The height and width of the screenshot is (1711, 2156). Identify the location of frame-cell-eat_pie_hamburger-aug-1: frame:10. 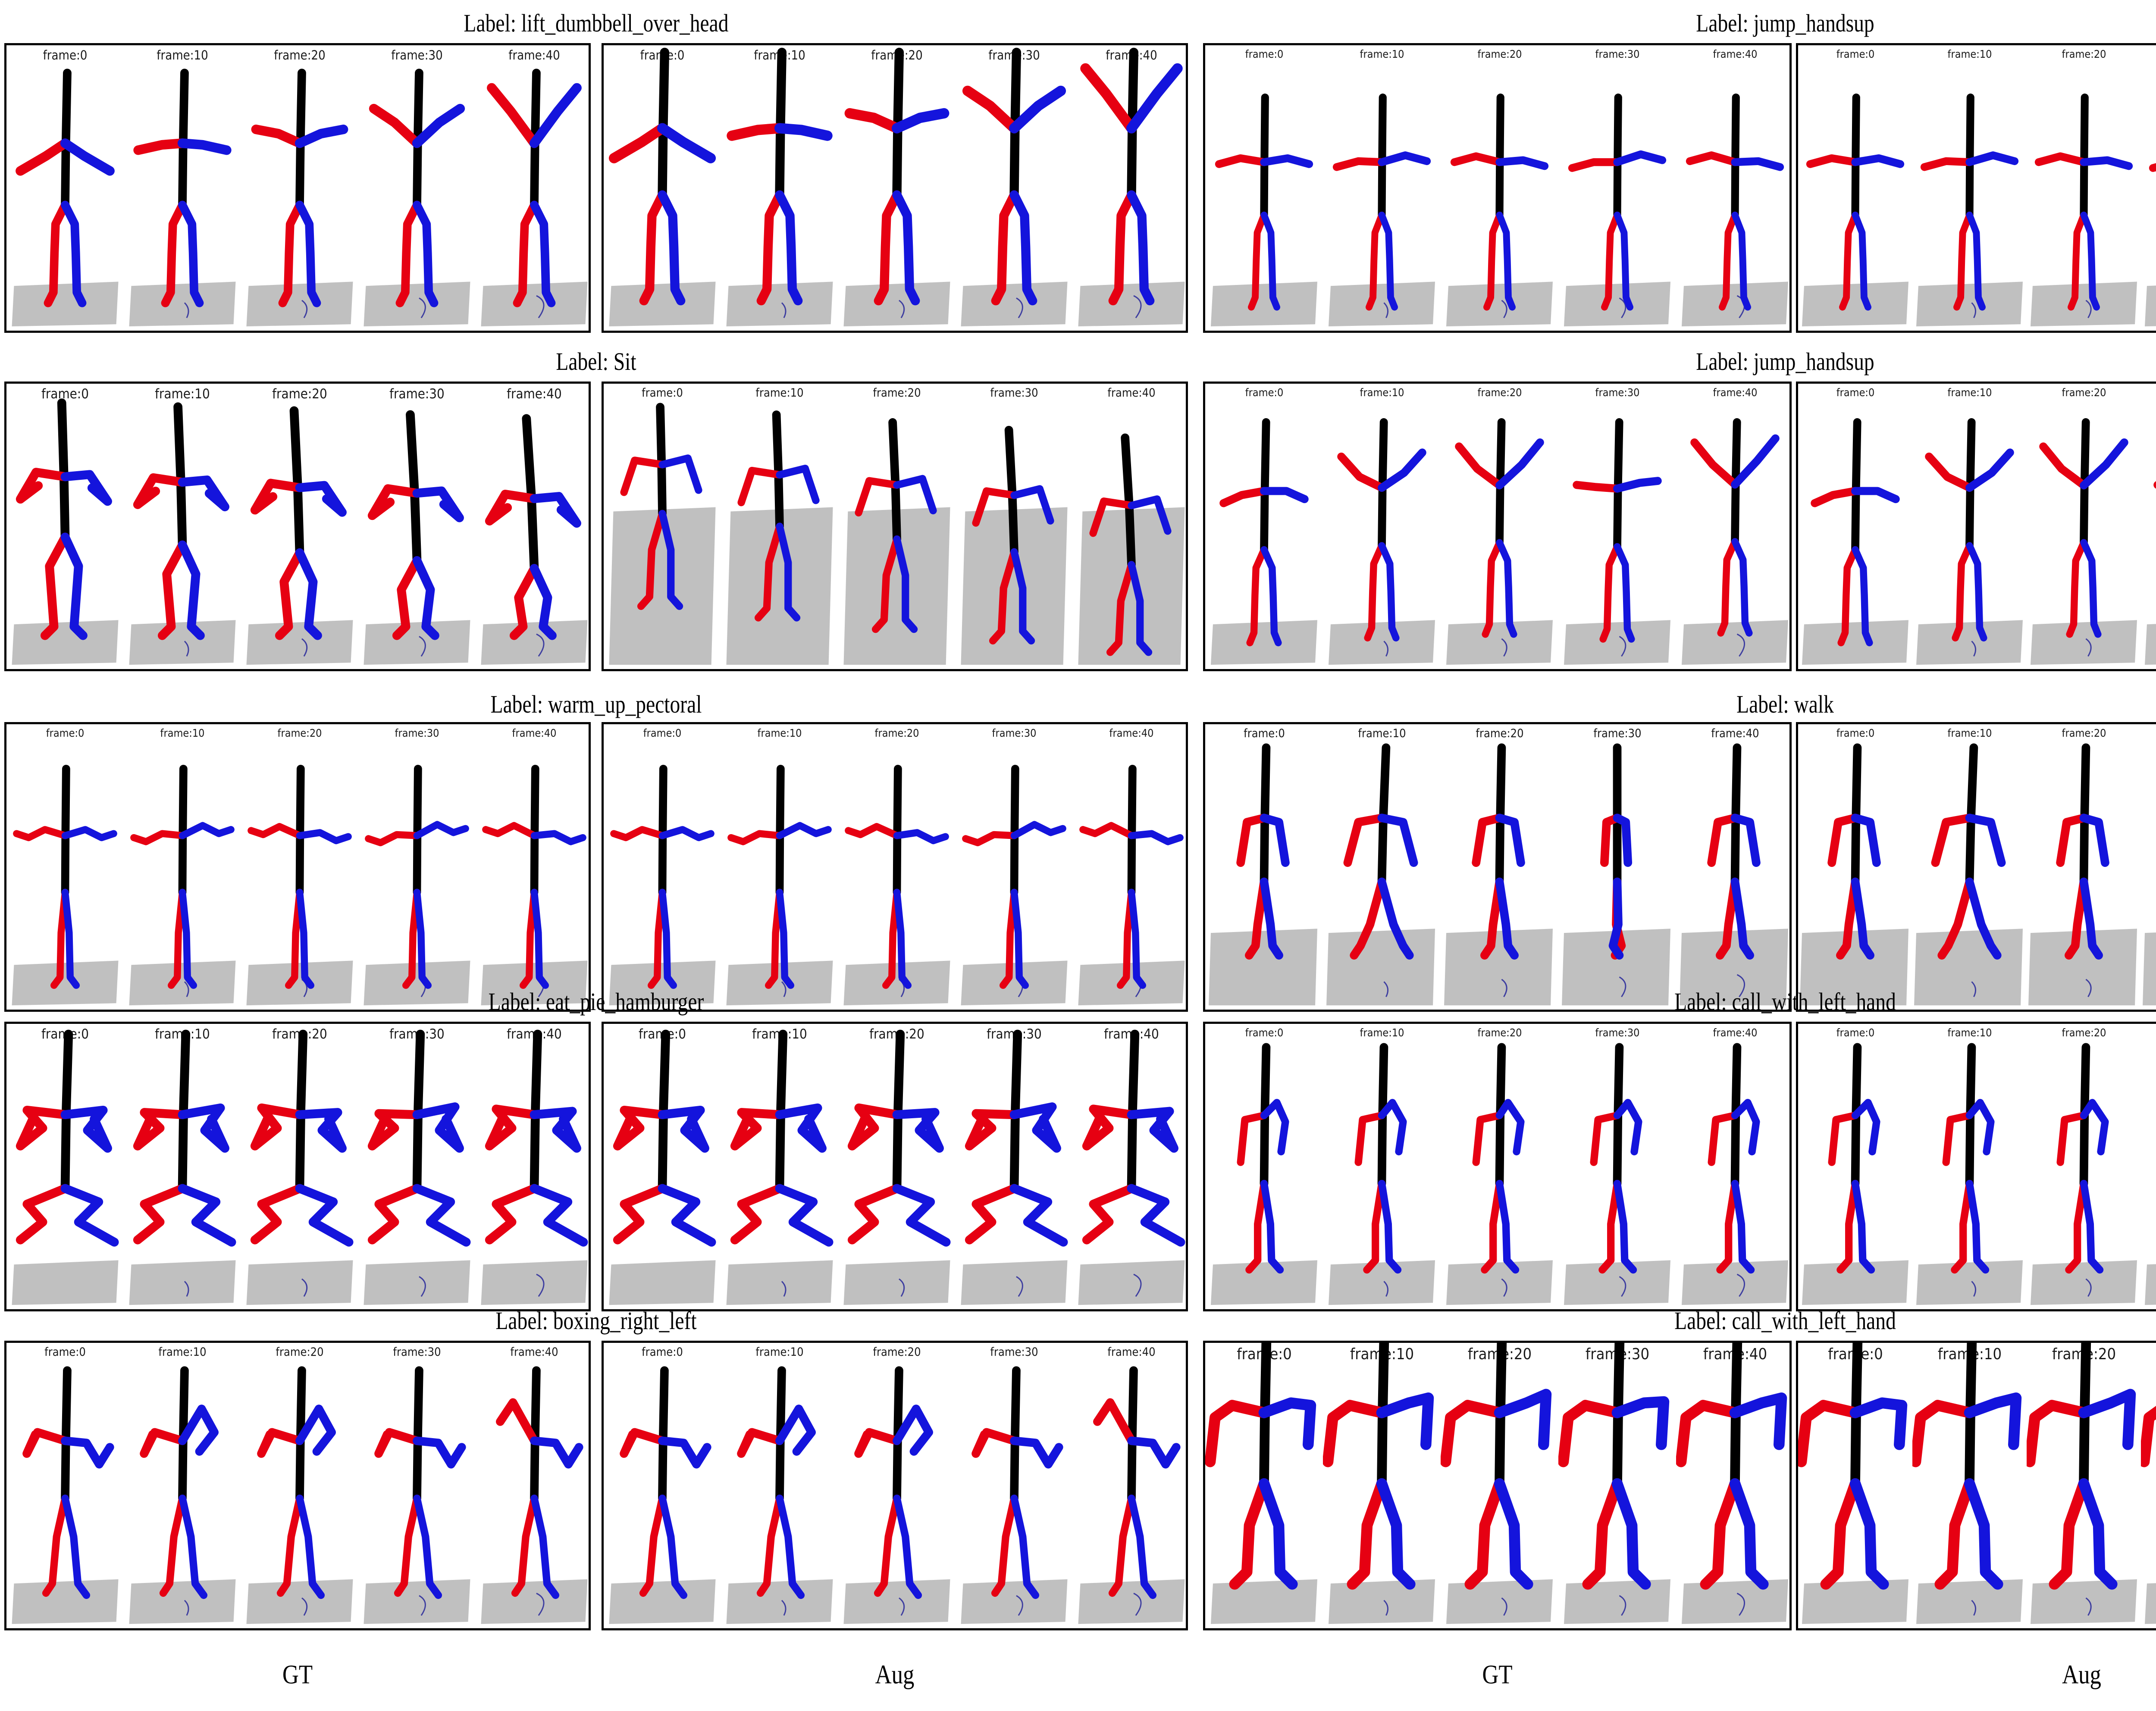
(779, 1166).